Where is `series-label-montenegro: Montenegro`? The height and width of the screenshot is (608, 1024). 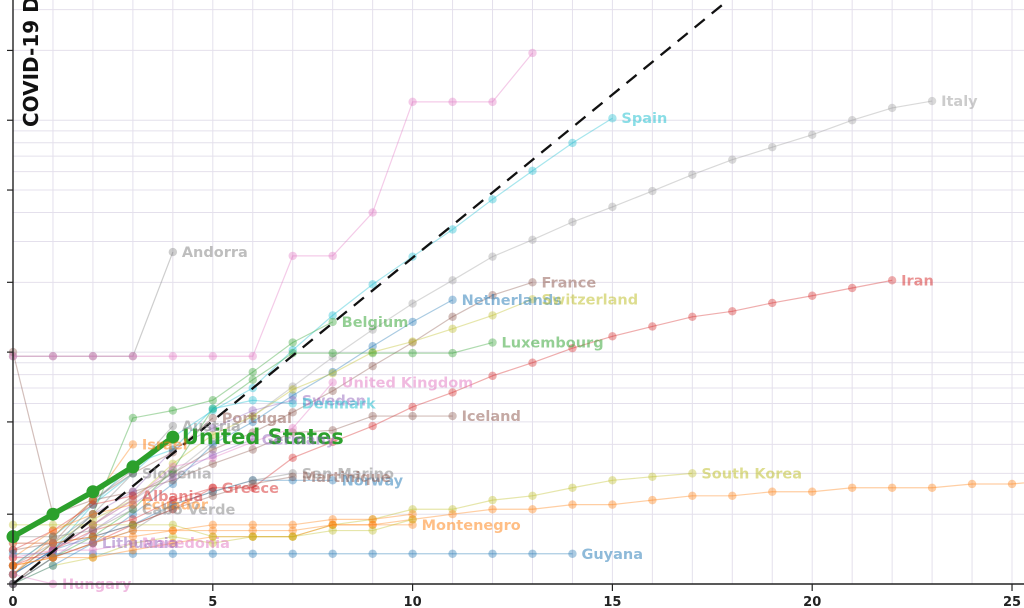
series-label-montenegro: Montenegro is located at coordinates (471, 526).